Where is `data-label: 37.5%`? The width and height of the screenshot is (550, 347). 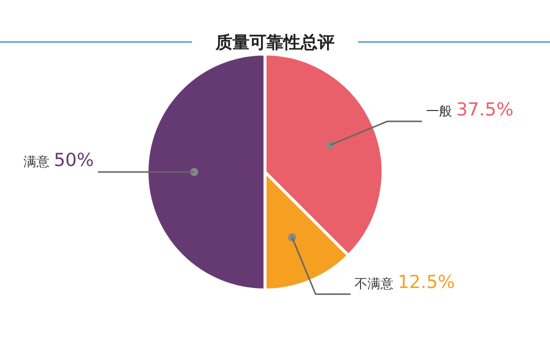
data-label: 37.5% is located at coordinates (485, 109).